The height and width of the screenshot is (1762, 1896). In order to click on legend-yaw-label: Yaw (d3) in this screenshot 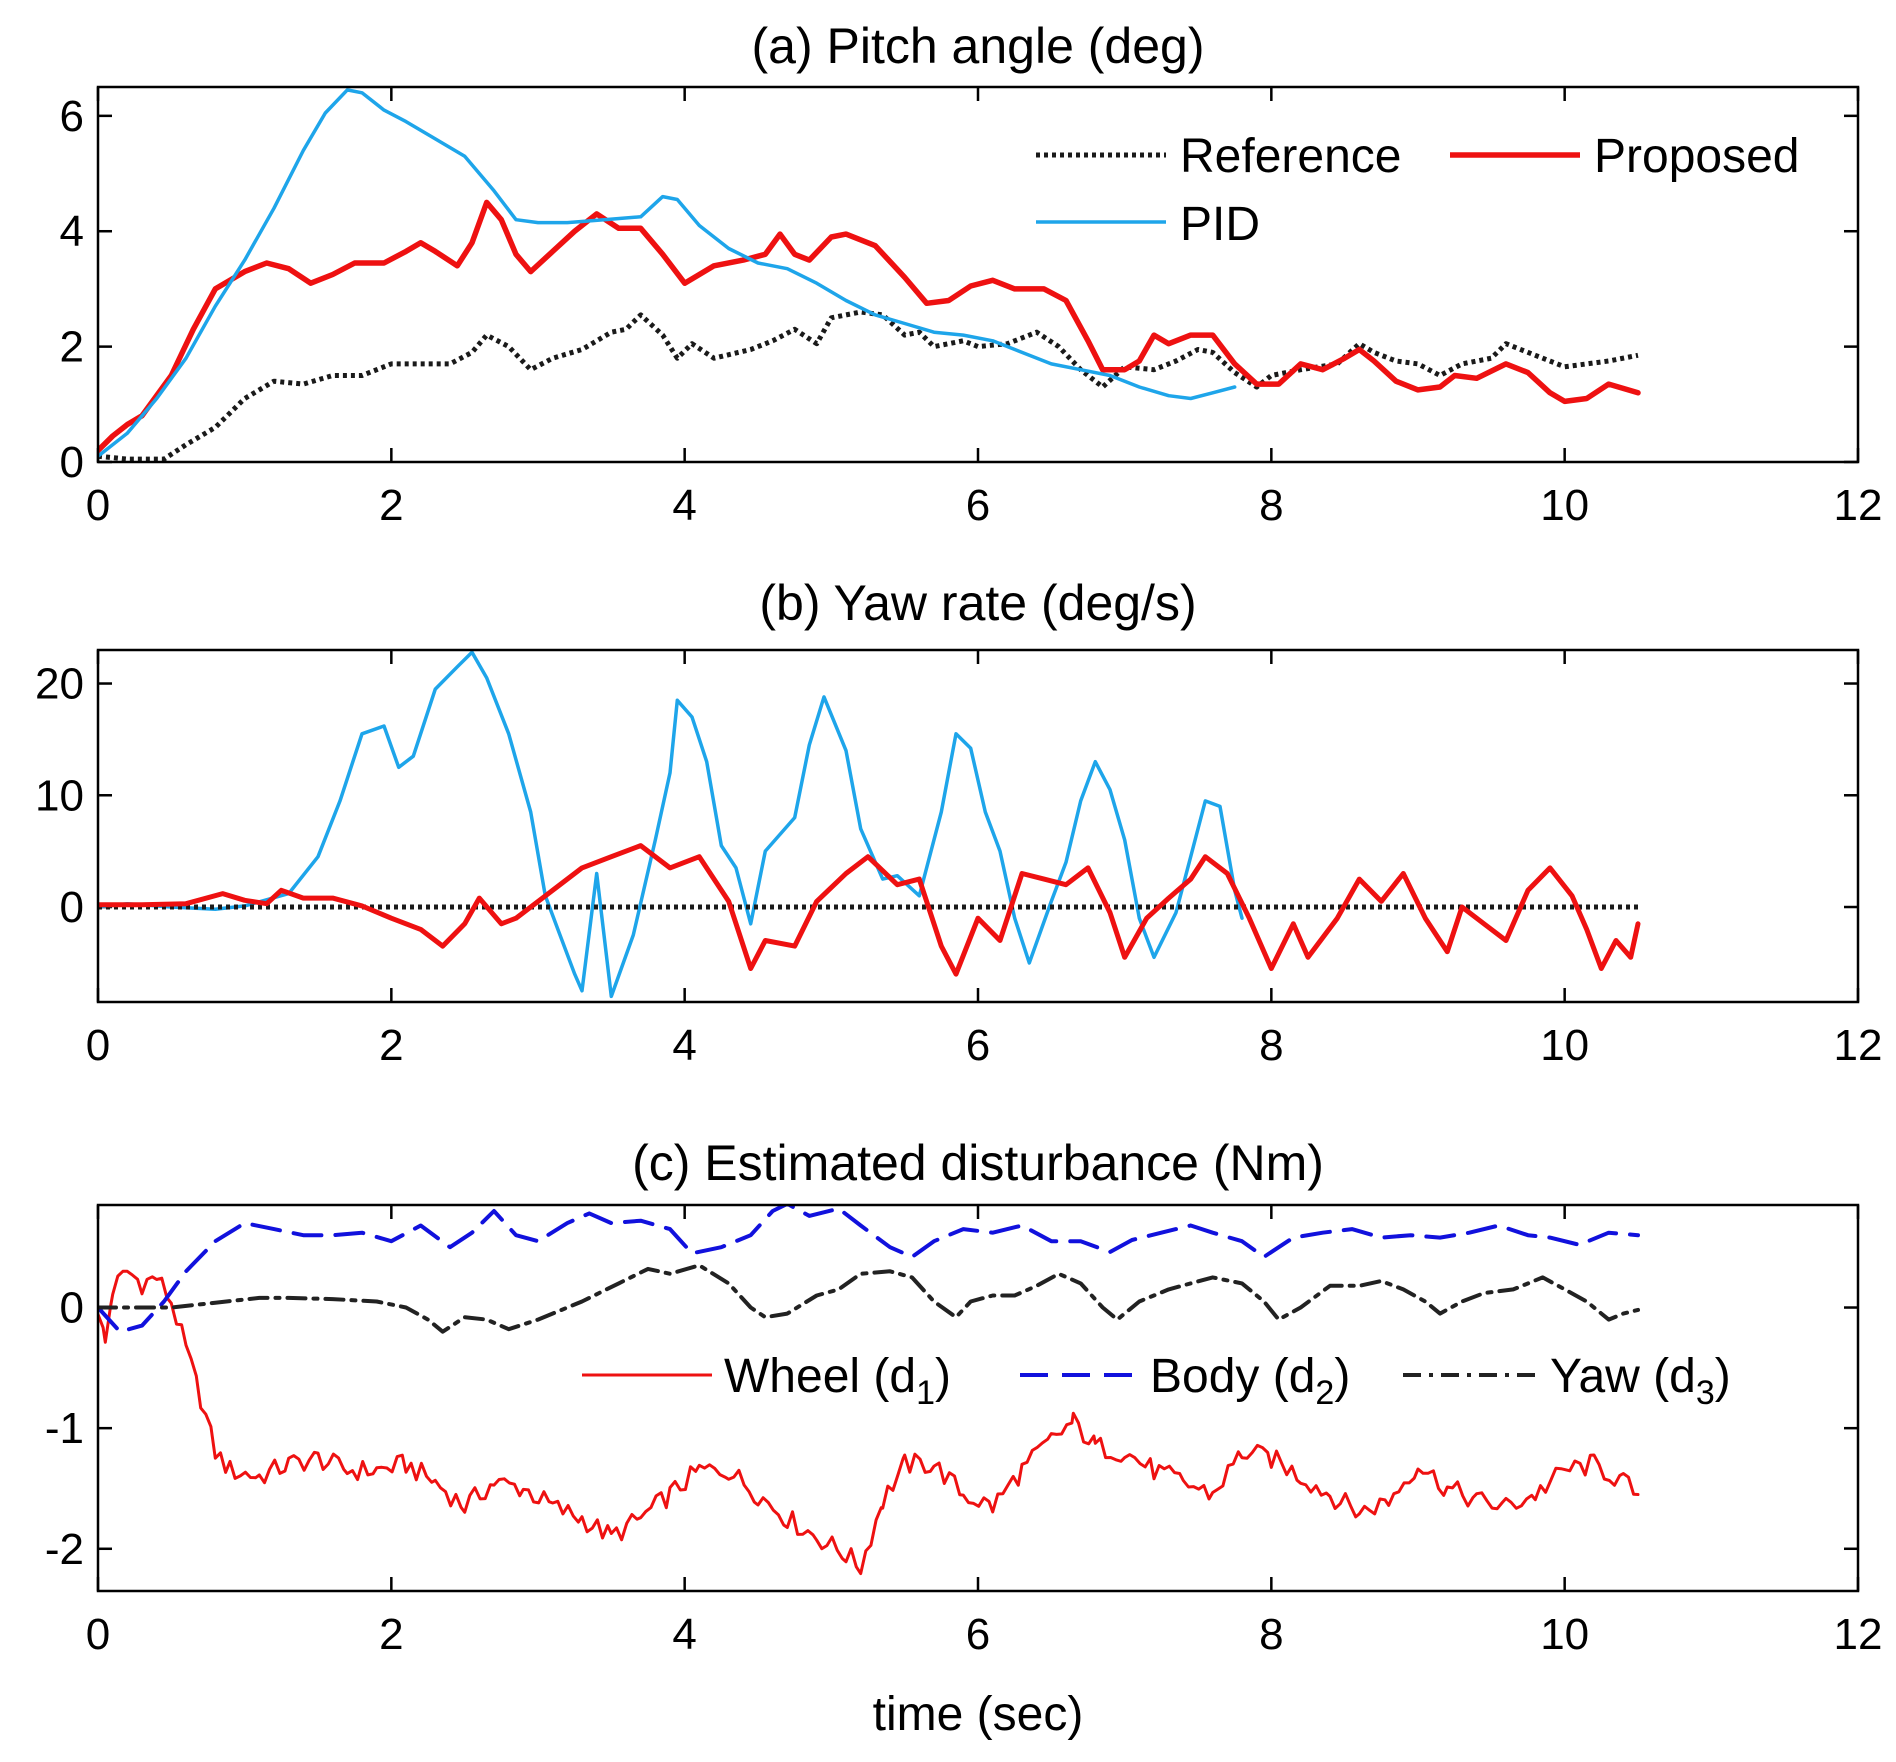, I will do `click(1640, 1381)`.